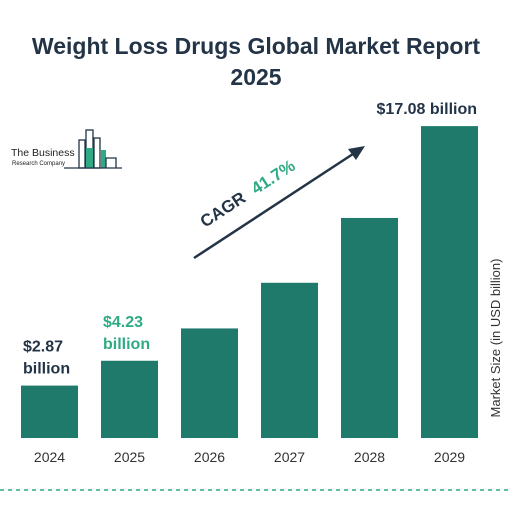 The width and height of the screenshot is (512, 512). Describe the element at coordinates (449, 457) in the screenshot. I see `x-tick-label-2029: 2029` at that location.